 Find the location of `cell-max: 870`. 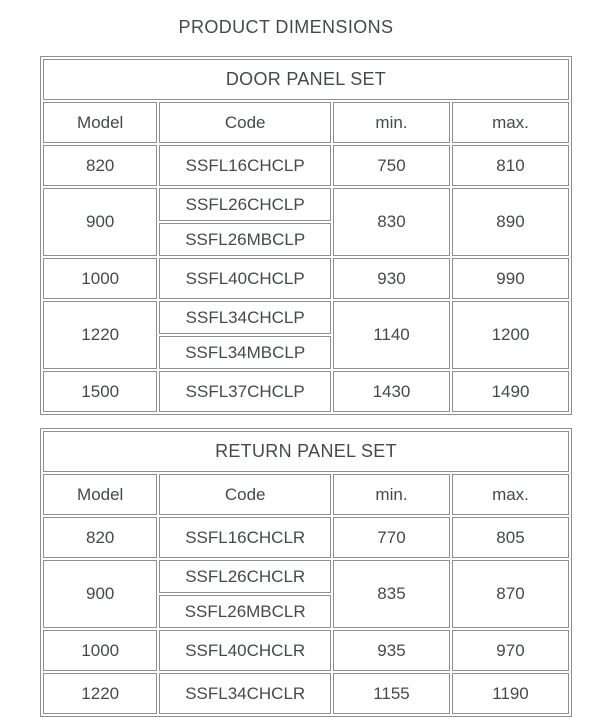

cell-max: 870 is located at coordinates (510, 594).